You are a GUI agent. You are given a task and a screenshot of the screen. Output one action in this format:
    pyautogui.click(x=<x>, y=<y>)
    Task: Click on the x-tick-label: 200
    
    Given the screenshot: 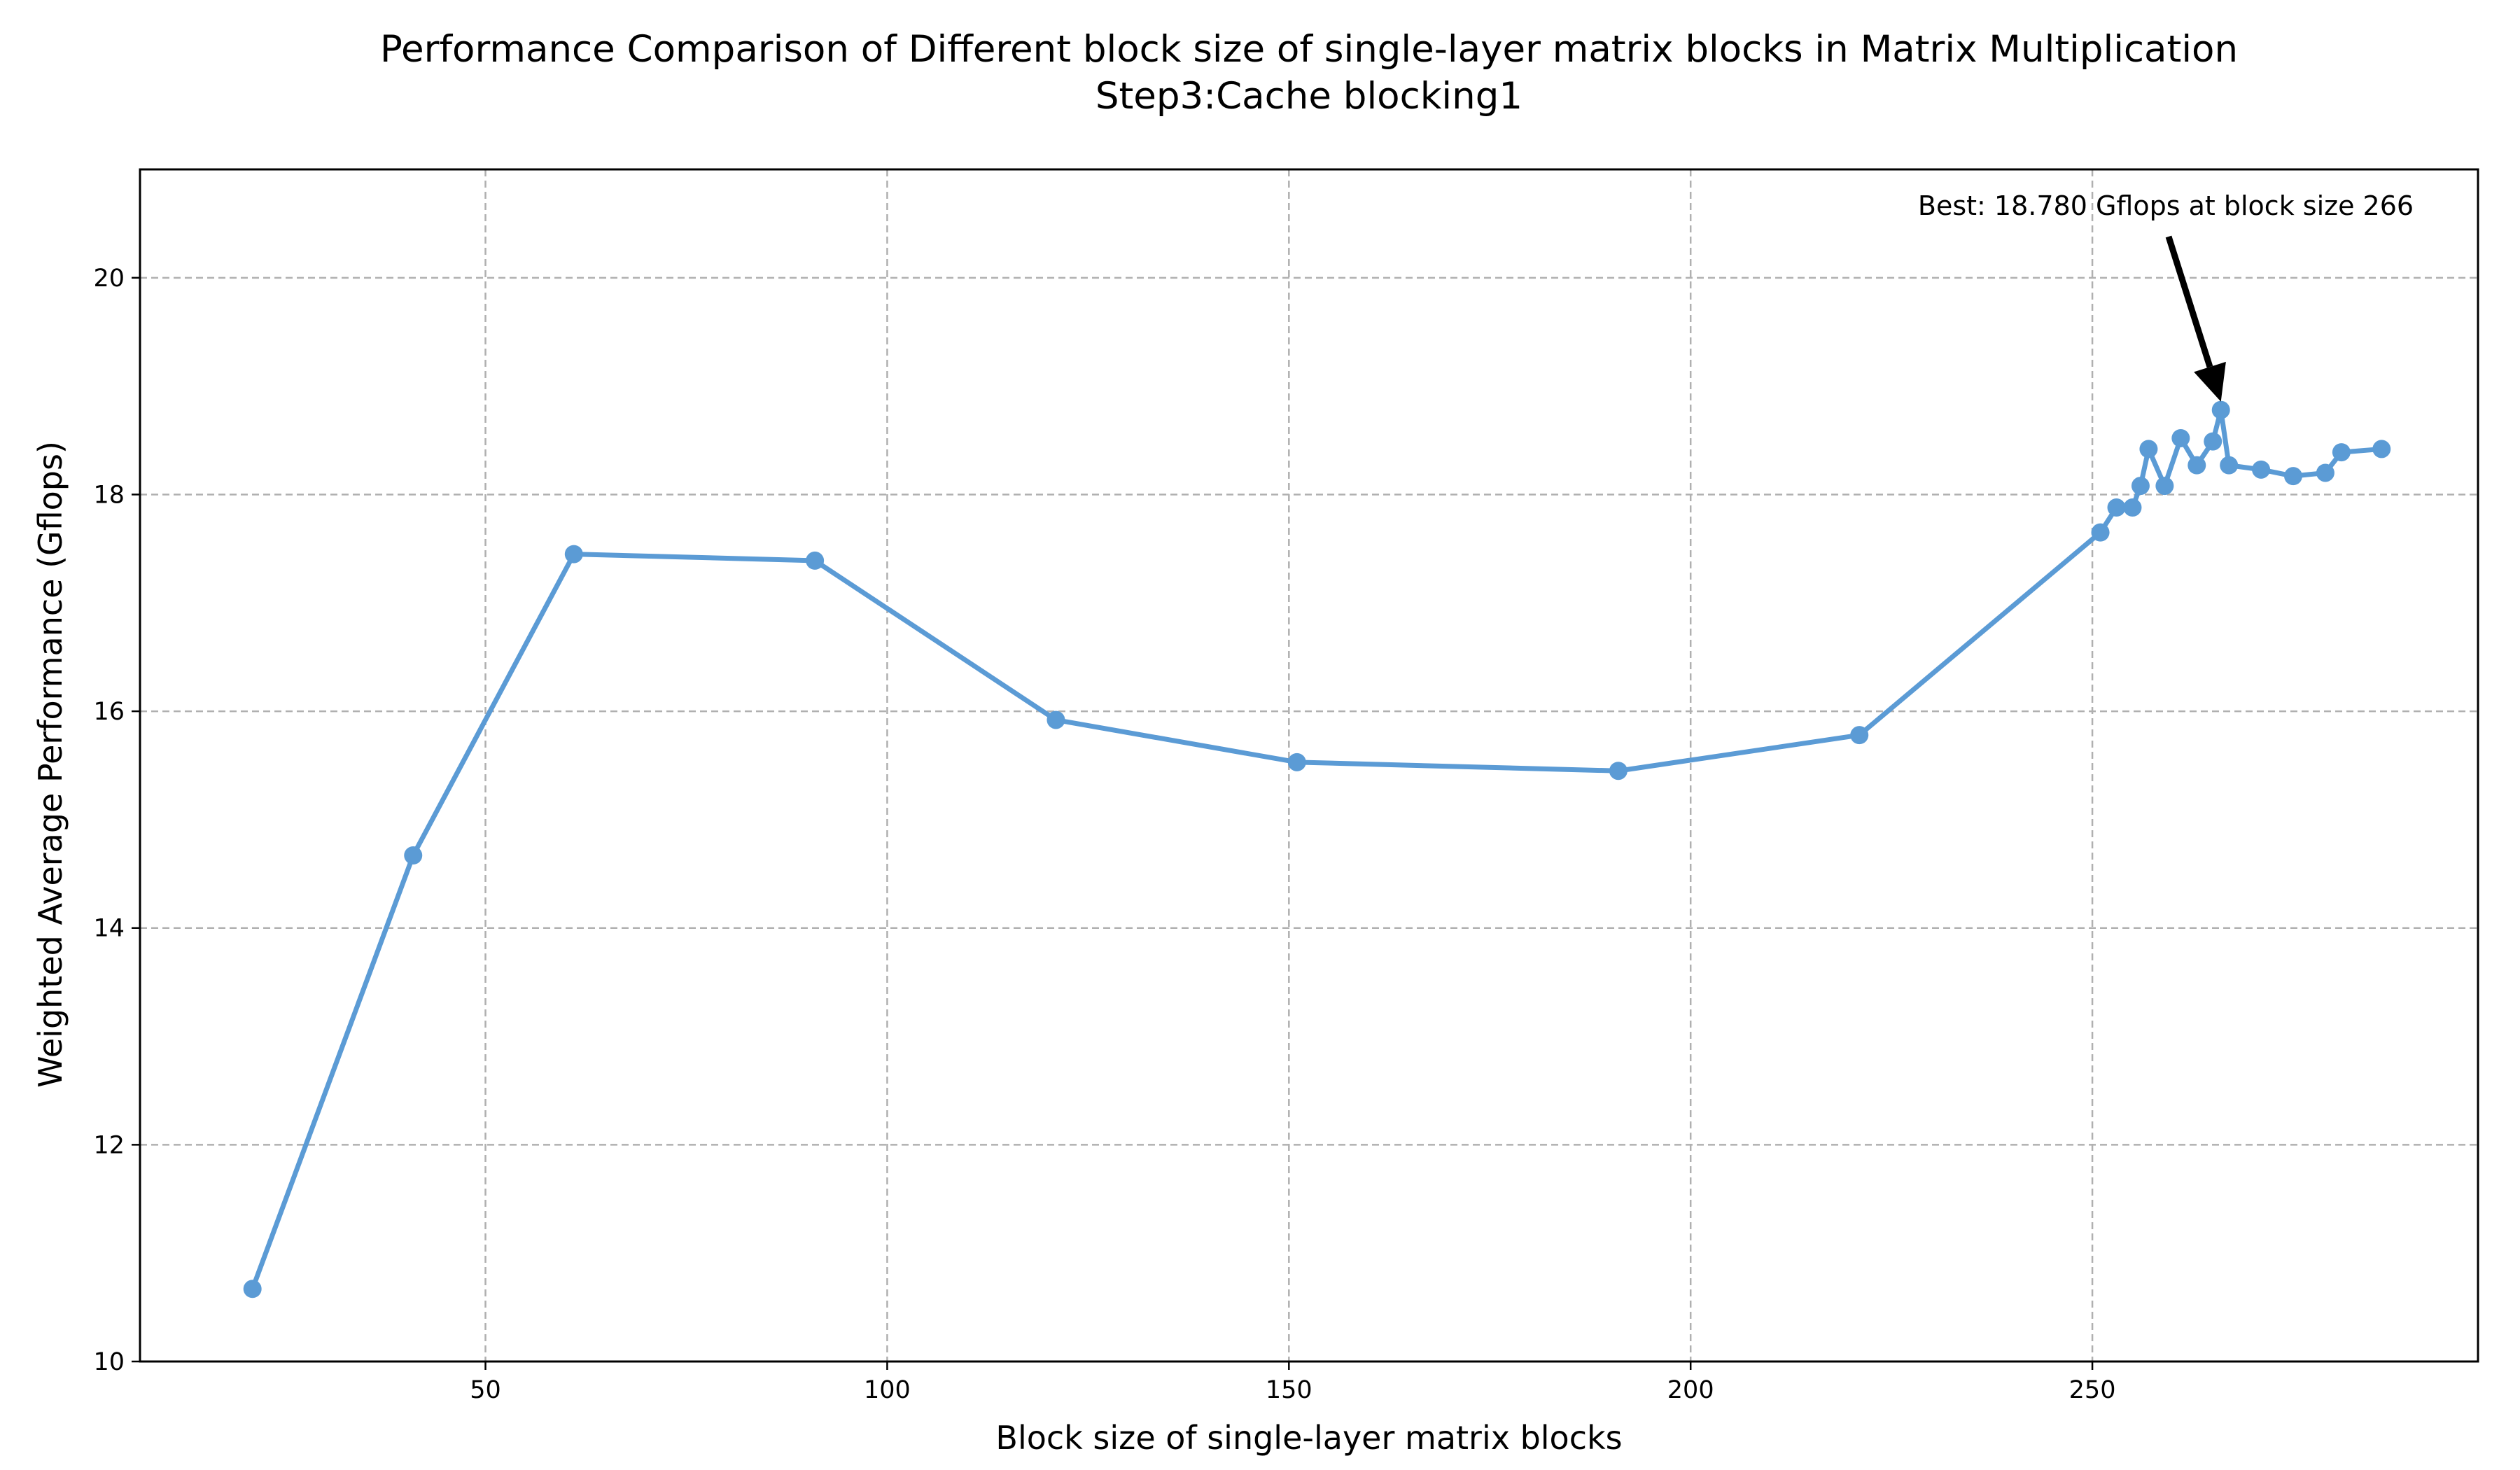 What is the action you would take?
    pyautogui.click(x=1690, y=1390)
    